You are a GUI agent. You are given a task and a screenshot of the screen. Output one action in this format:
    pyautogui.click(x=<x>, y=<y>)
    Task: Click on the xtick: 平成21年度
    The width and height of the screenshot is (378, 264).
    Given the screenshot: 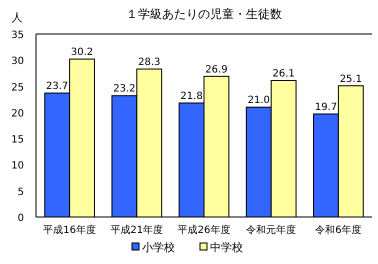 What is the action you would take?
    pyautogui.click(x=137, y=230)
    